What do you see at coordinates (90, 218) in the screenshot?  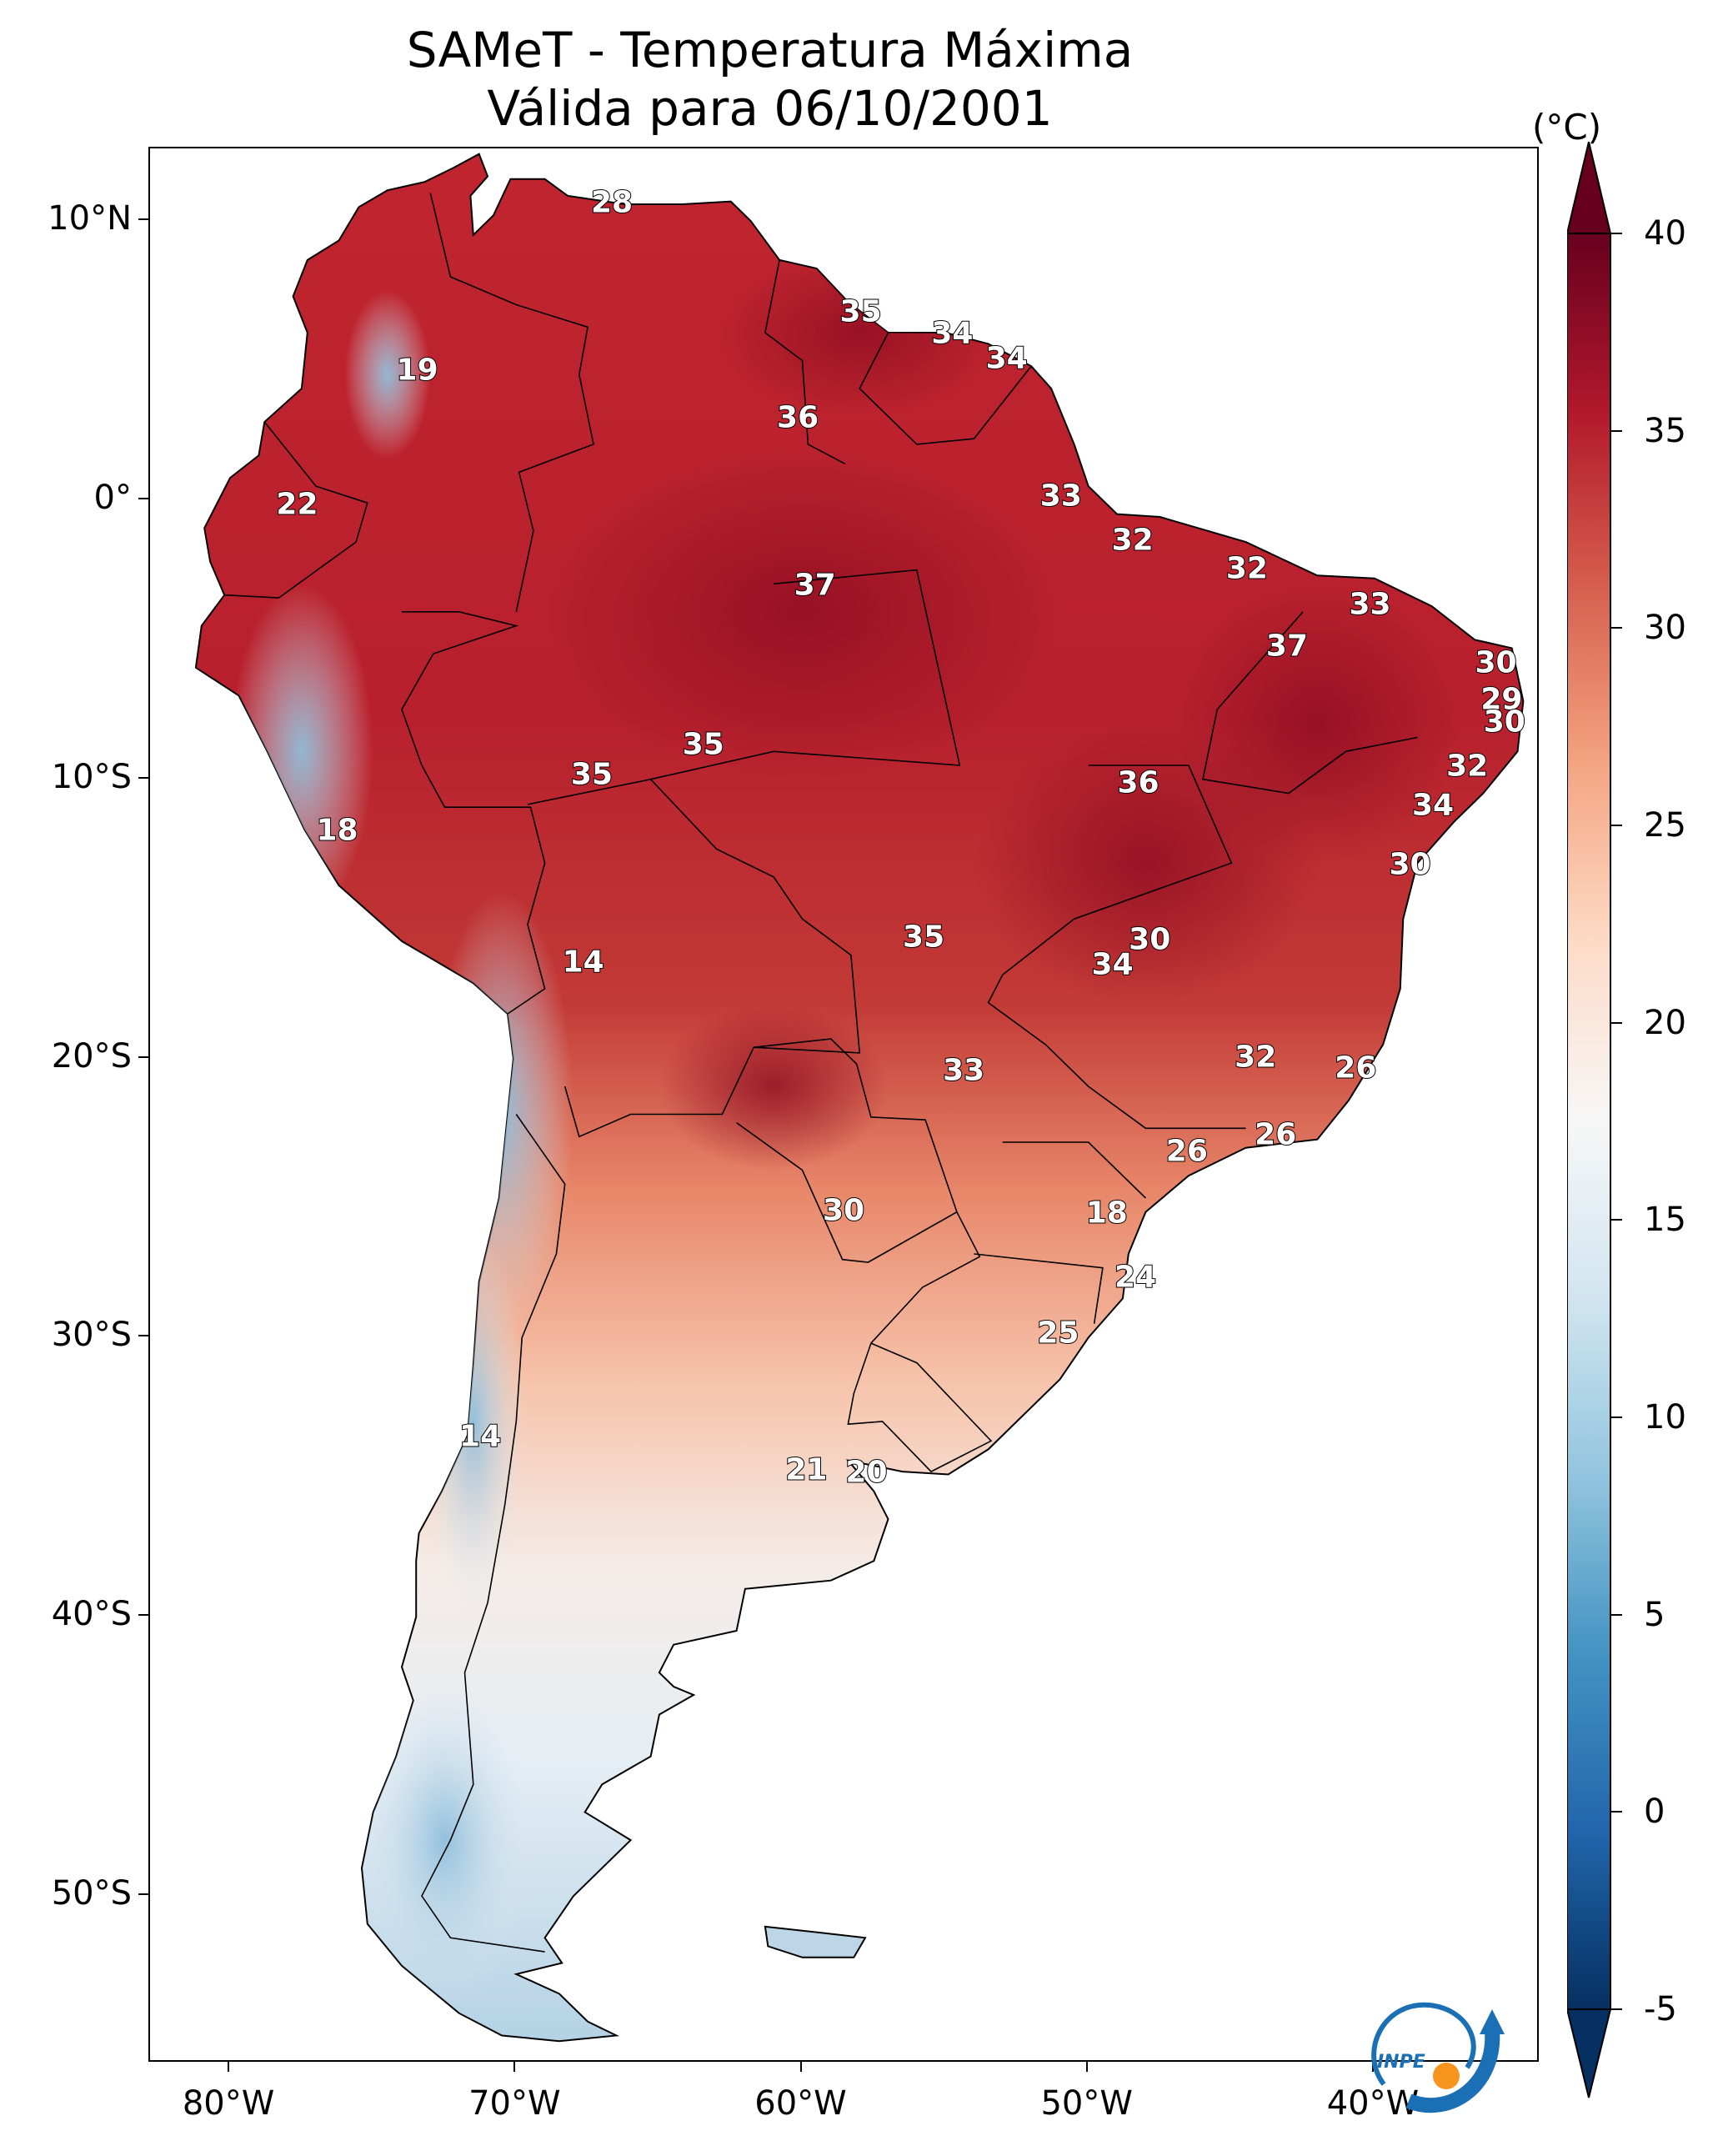 I see `lat-tick-label: 10°N` at bounding box center [90, 218].